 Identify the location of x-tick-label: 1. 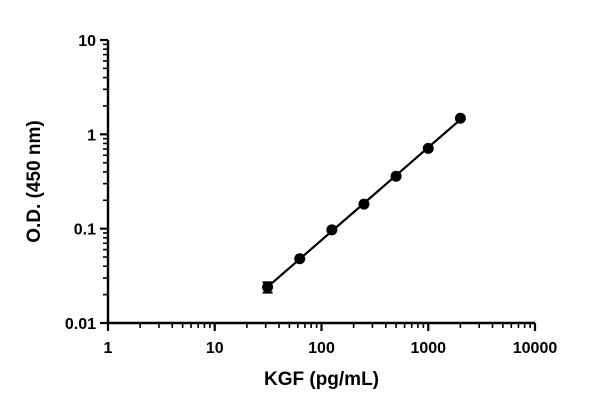
(108, 348).